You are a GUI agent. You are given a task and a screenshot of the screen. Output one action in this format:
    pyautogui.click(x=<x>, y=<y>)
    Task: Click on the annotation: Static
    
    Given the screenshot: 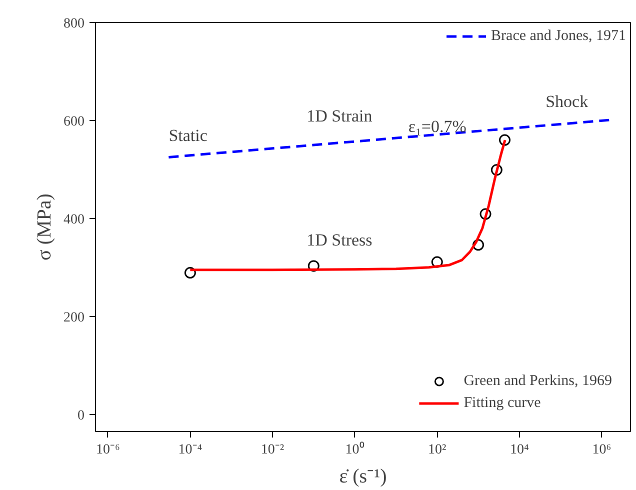 What is the action you would take?
    pyautogui.click(x=188, y=135)
    